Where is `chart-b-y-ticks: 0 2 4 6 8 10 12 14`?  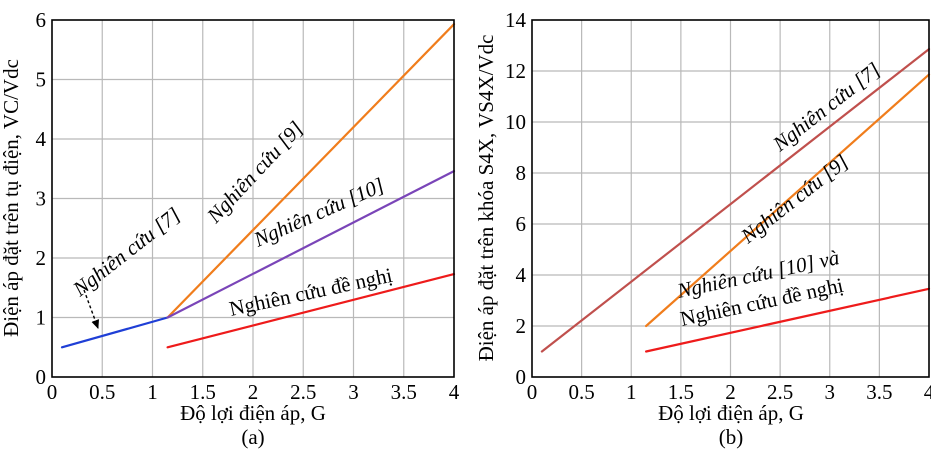
chart-b-y-ticks: 0 2 4 6 8 10 12 14 is located at coordinates (516, 198).